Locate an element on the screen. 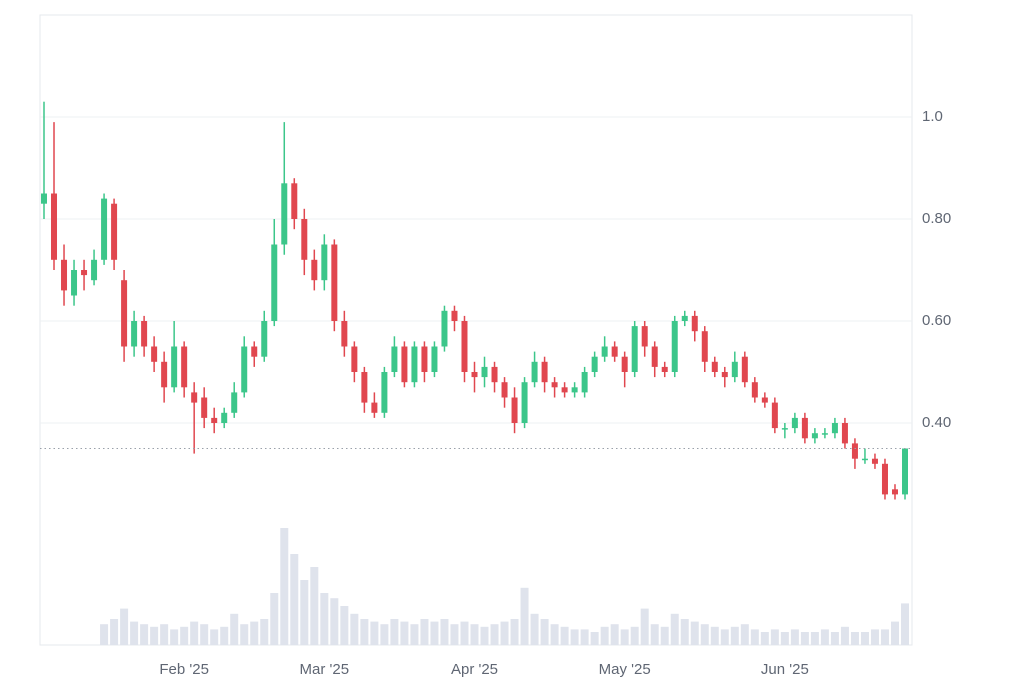  x-tick-label: May '25 is located at coordinates (625, 669).